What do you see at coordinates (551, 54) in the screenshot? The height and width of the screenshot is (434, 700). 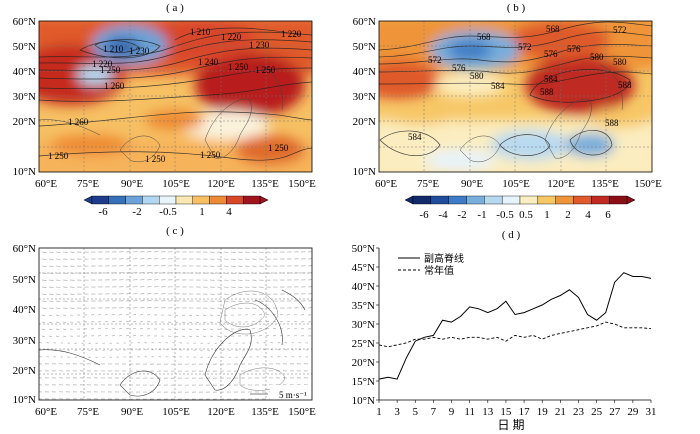 I see `contour-label: 576` at bounding box center [551, 54].